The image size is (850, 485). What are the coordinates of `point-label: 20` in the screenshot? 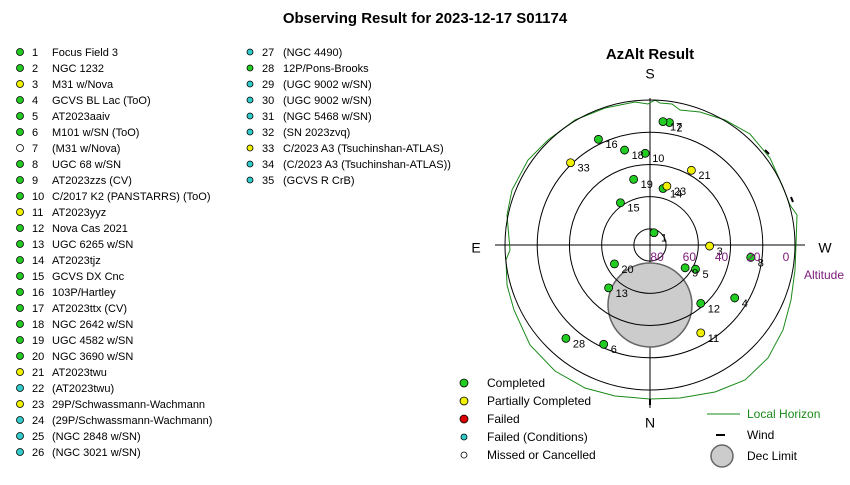 It's located at (627, 270).